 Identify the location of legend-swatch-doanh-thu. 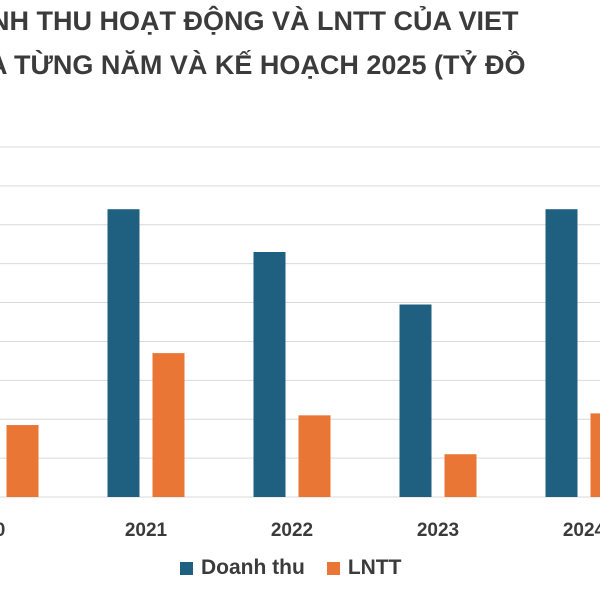
(186, 568).